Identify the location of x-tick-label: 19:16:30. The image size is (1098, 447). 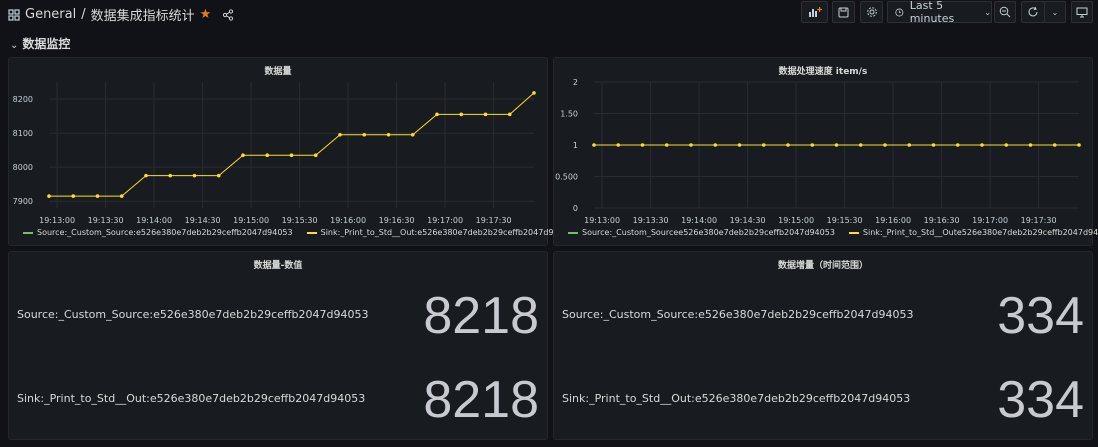
(942, 220).